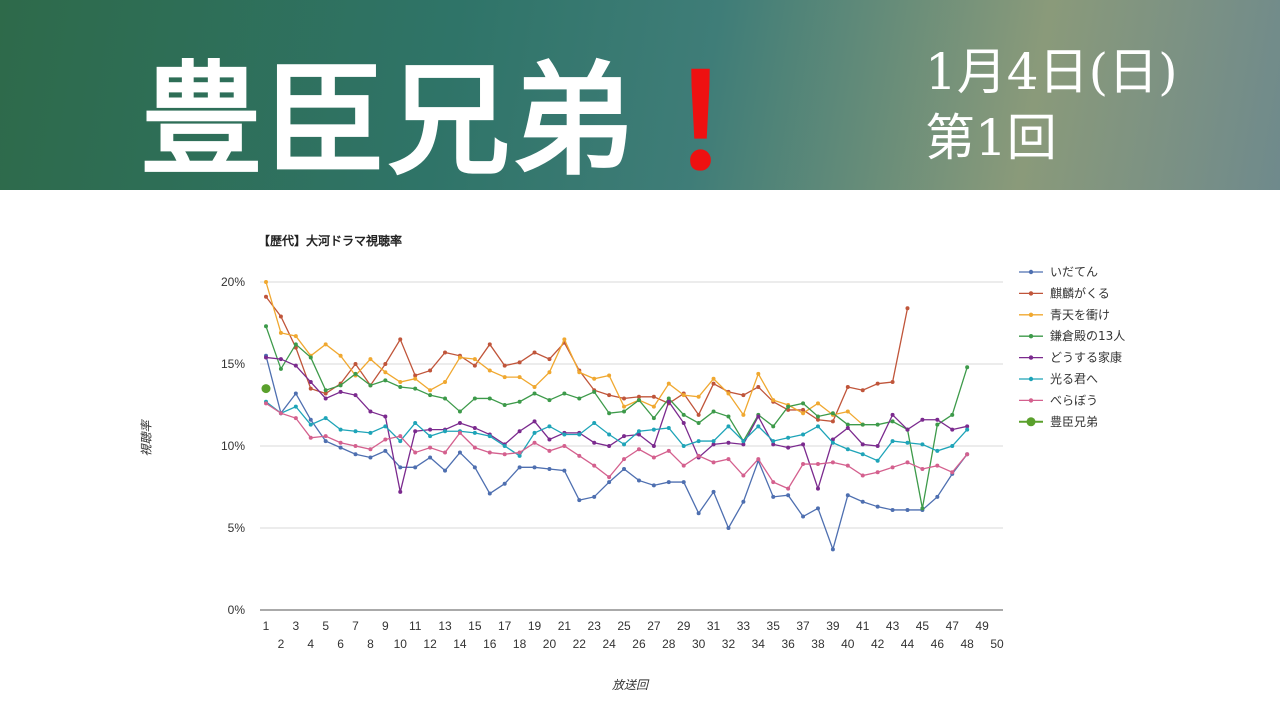 The image size is (1280, 720). I want to click on x-tick-label: 48, so click(967, 644).